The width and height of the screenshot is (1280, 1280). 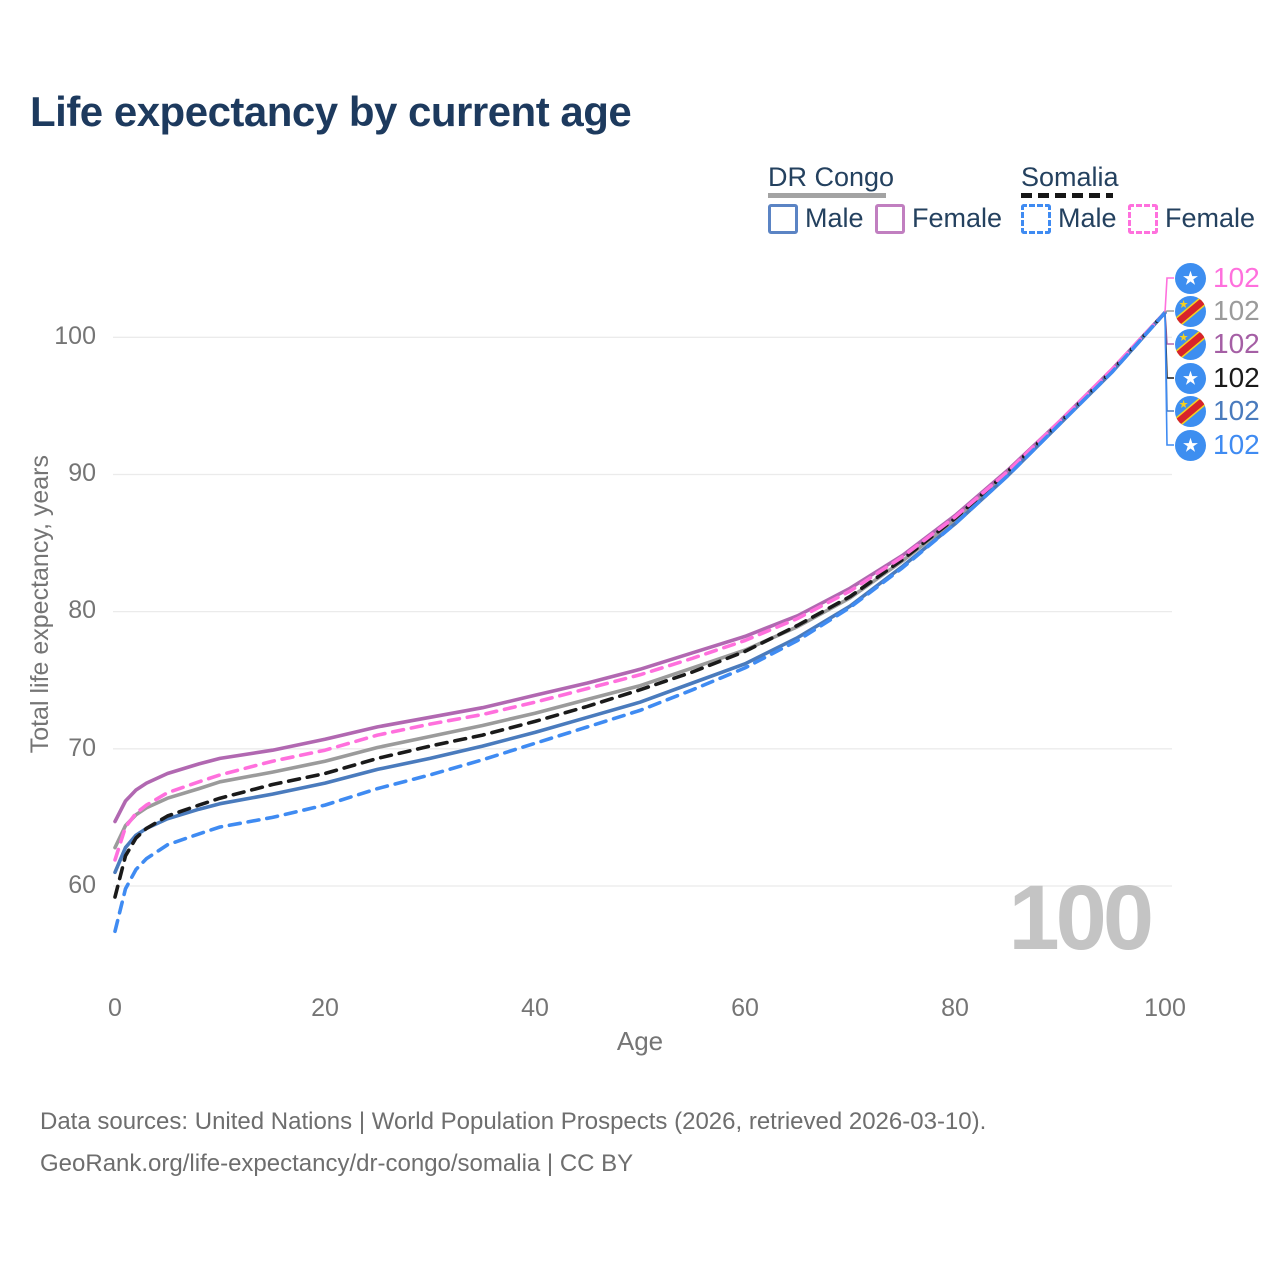 I want to click on end-label-somalia-female: 102, so click(x=1217, y=278).